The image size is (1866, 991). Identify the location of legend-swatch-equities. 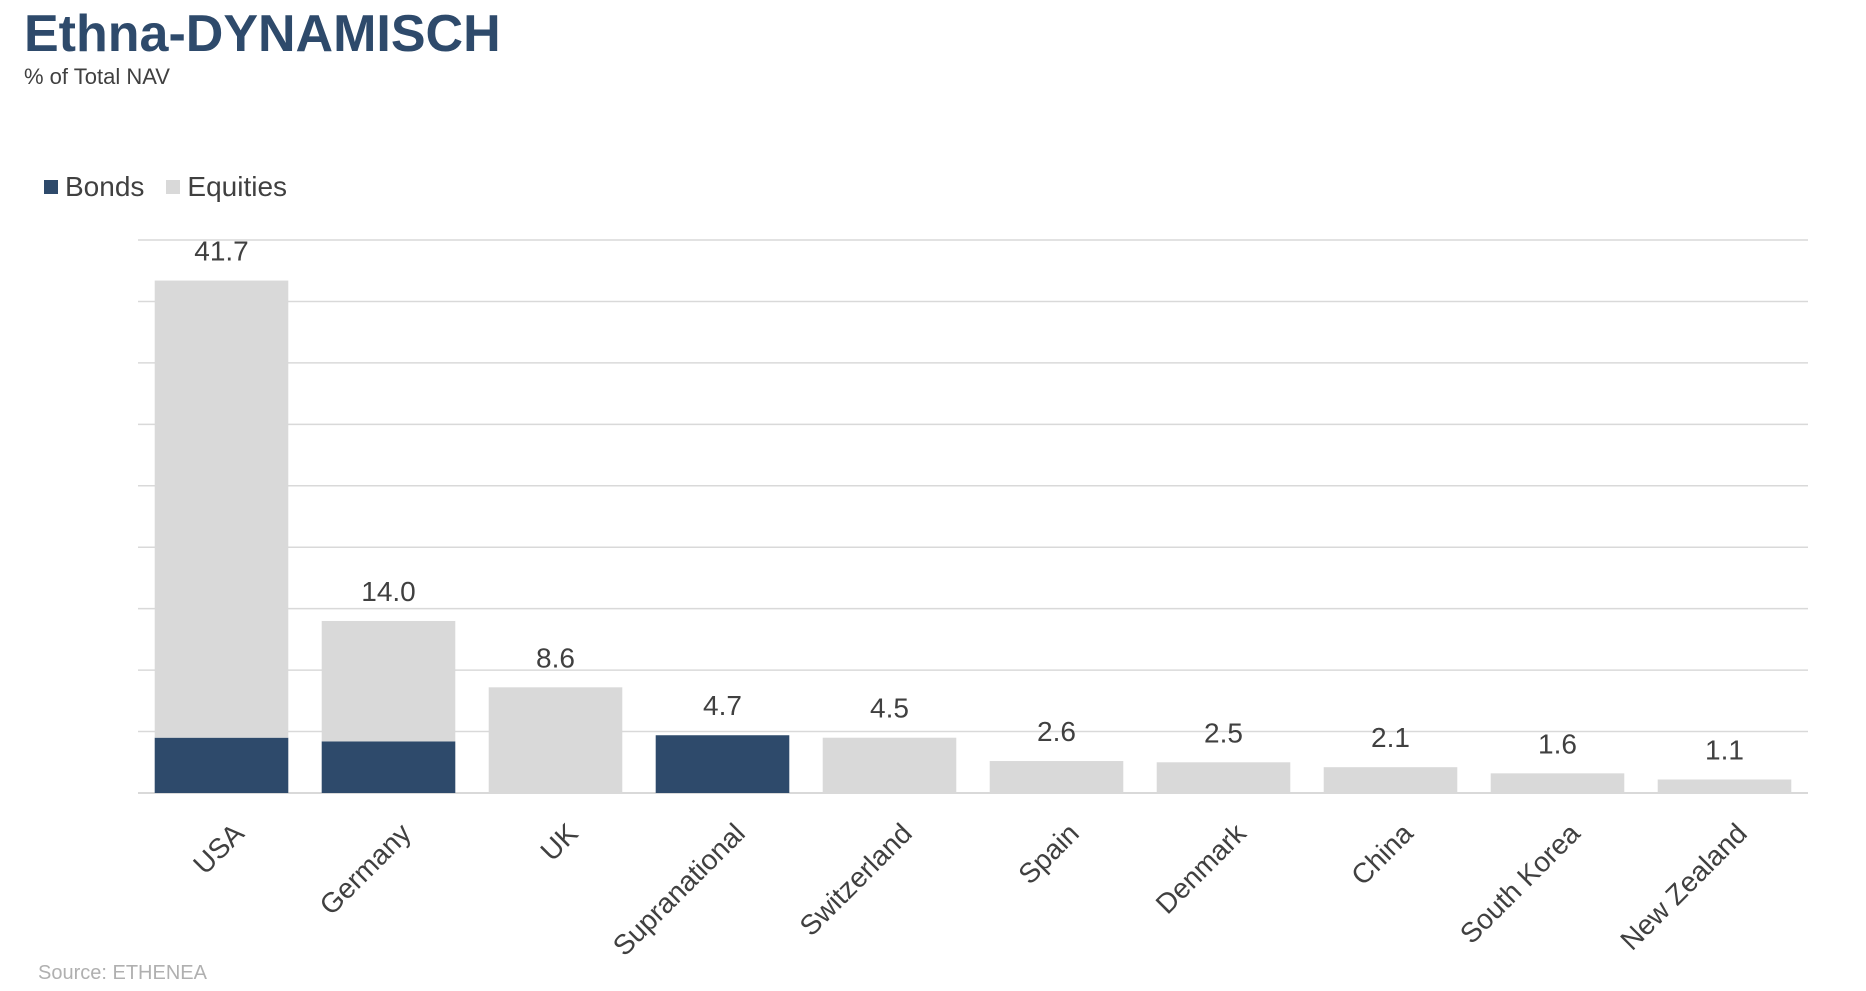
(173, 187).